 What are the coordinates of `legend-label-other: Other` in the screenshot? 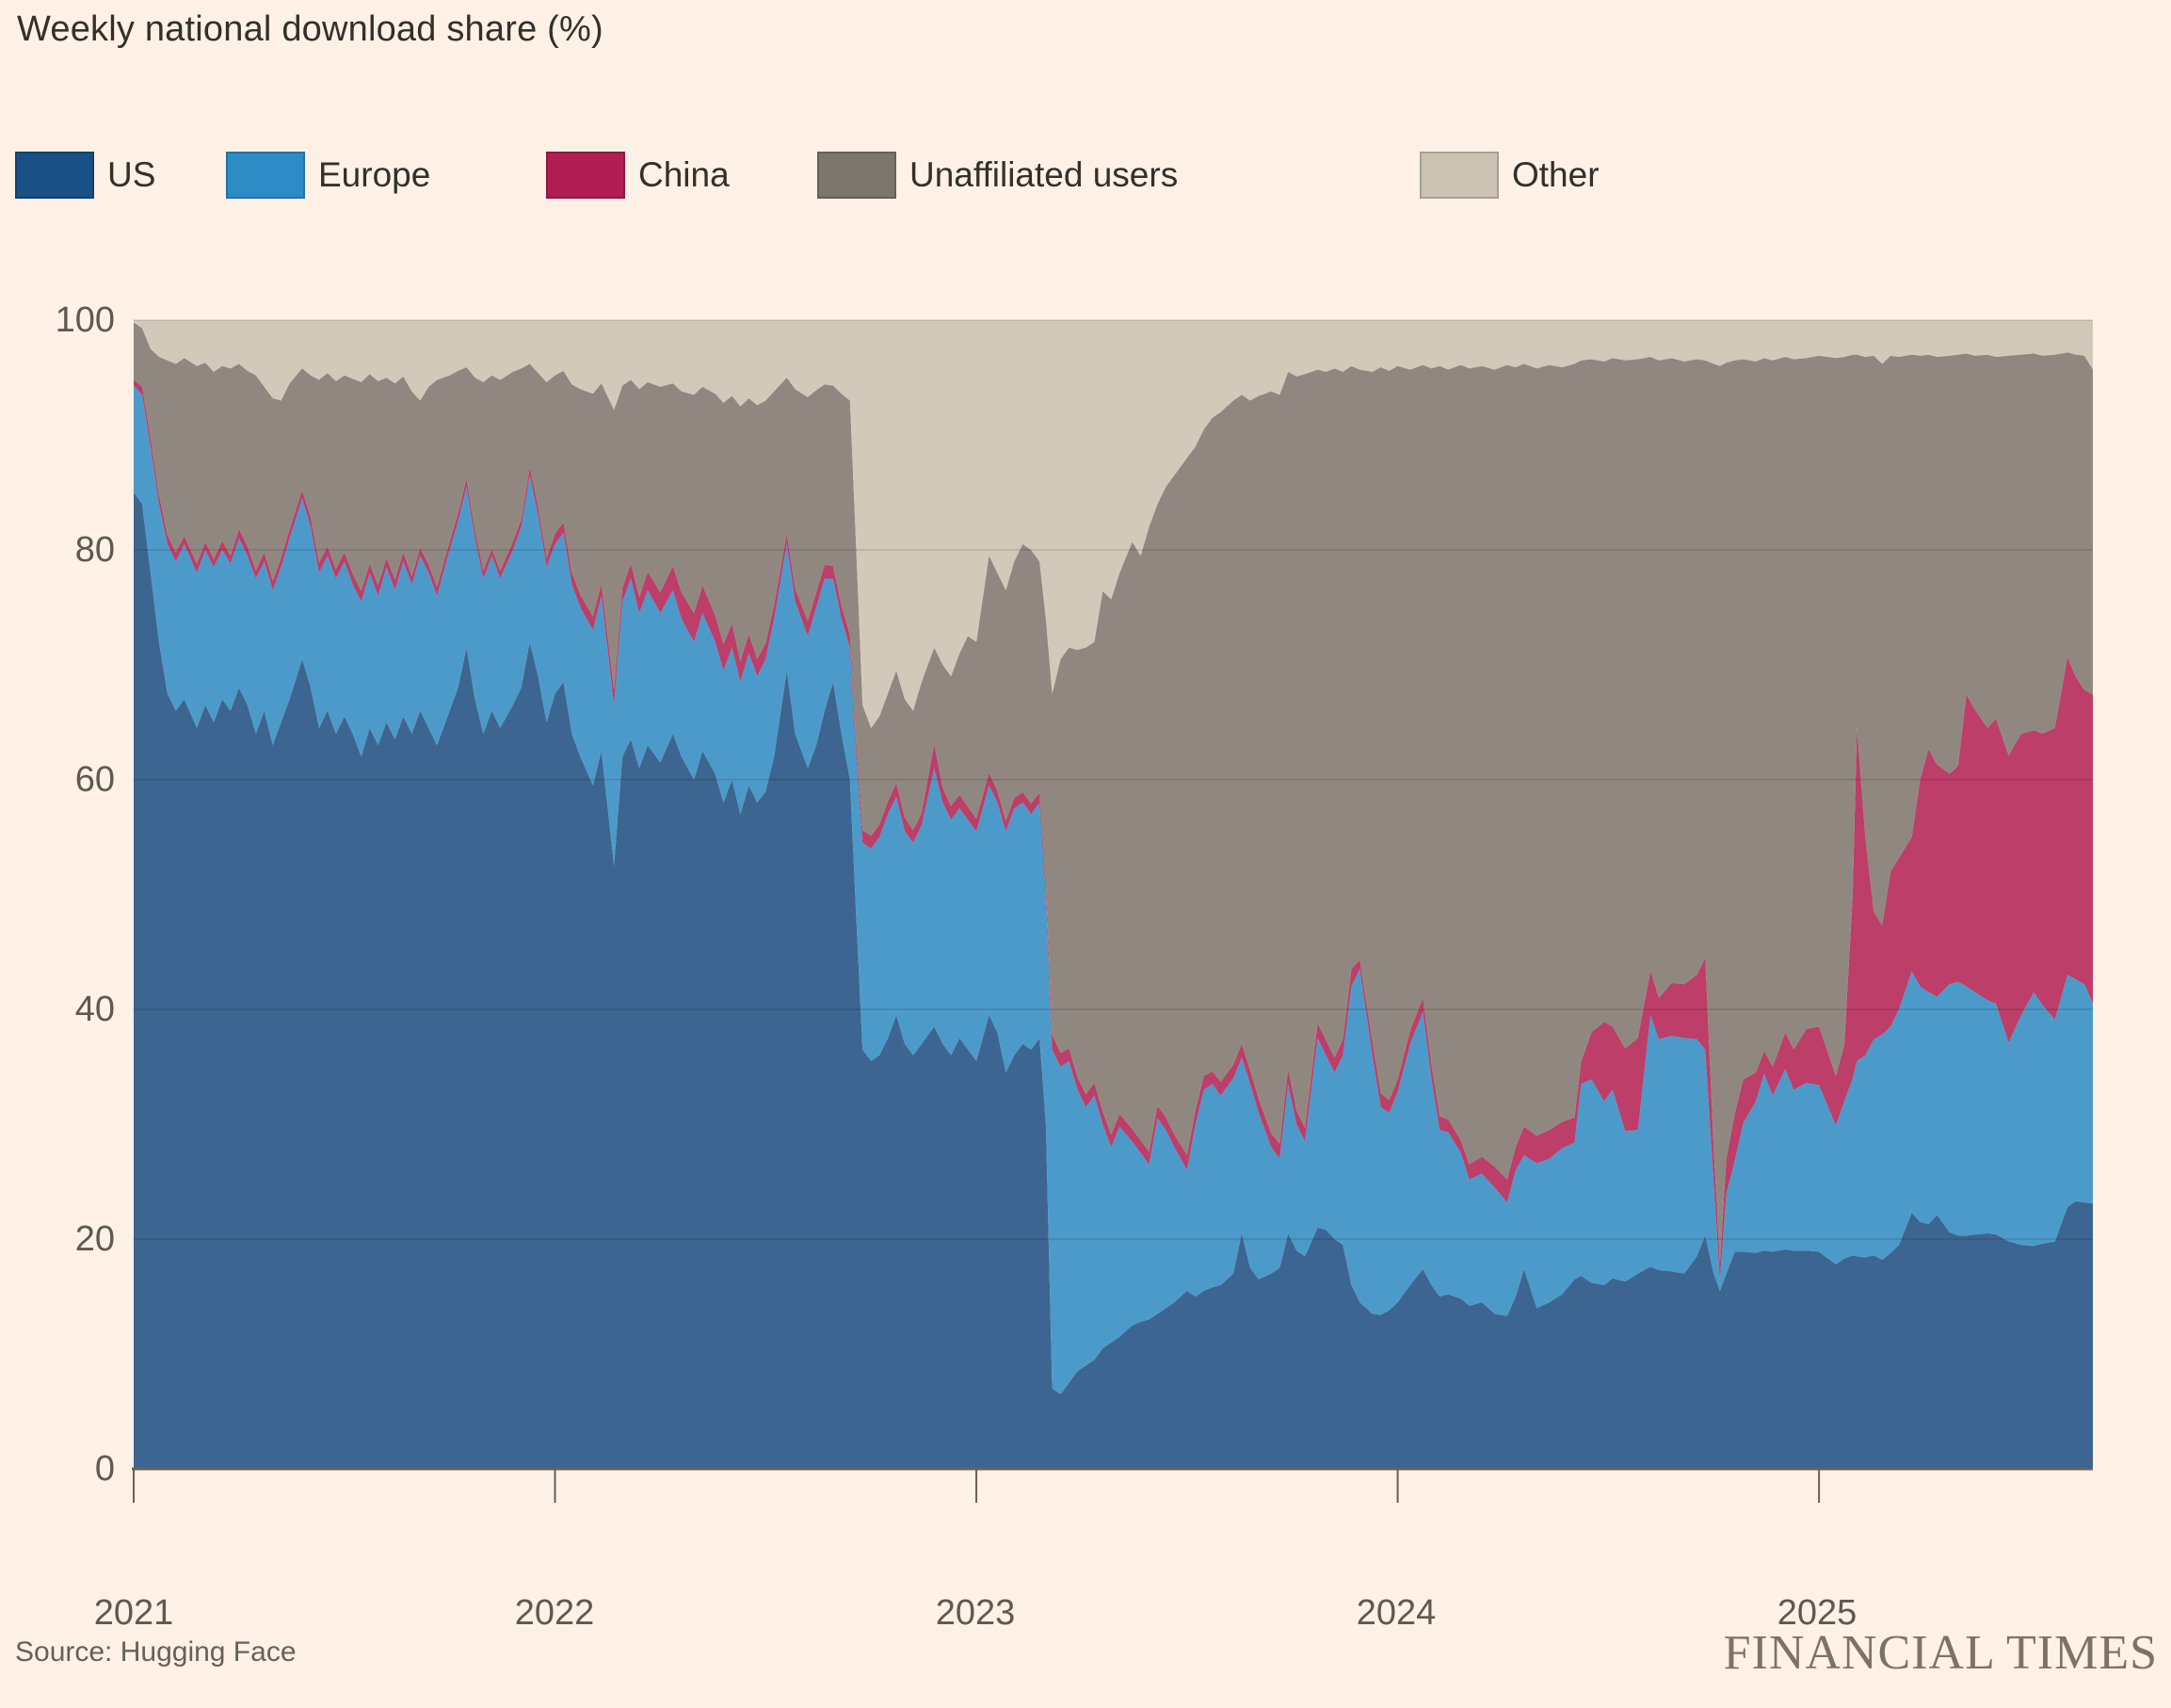 It's located at (1556, 174).